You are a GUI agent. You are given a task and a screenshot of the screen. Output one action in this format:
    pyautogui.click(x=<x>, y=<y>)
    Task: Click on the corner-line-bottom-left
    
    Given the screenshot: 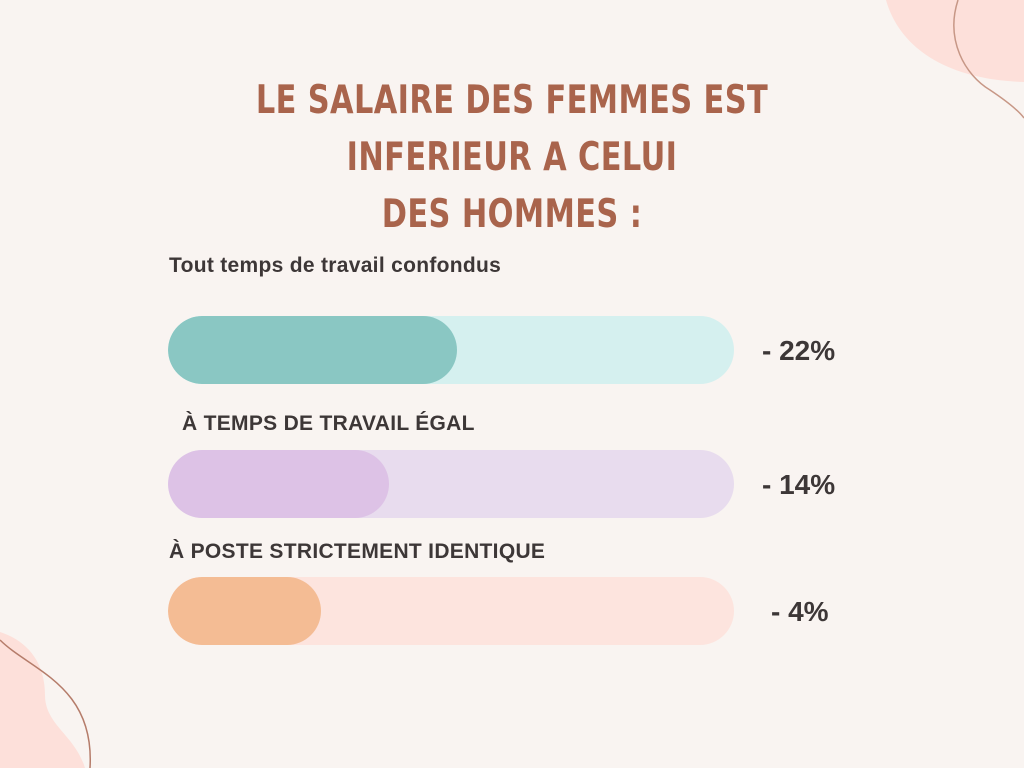 What is the action you would take?
    pyautogui.click(x=45, y=703)
    